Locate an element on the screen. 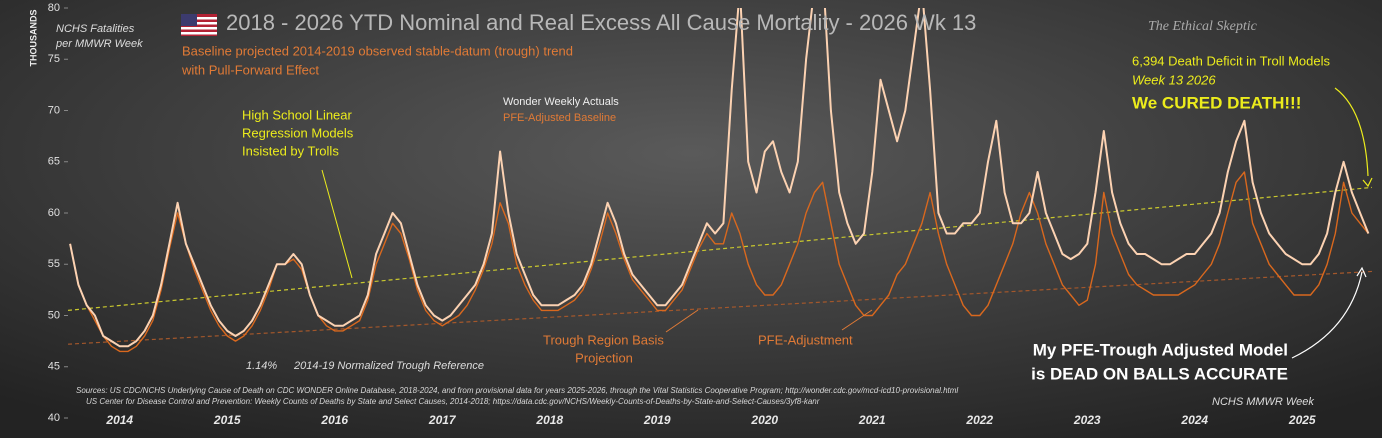 The image size is (1382, 438). x-tick-label: 2018 is located at coordinates (549, 420).